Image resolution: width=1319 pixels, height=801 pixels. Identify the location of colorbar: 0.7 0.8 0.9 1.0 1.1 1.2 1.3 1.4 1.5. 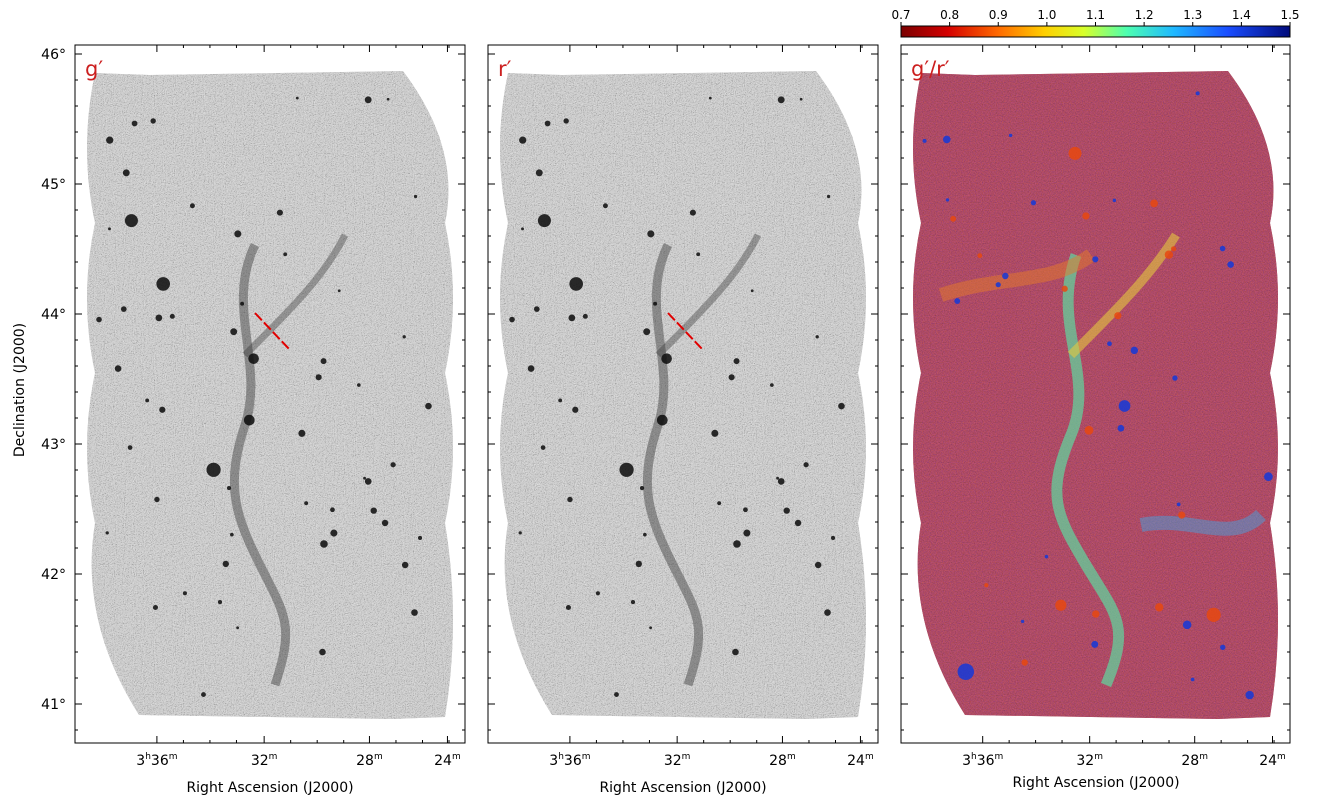
(1095, 23).